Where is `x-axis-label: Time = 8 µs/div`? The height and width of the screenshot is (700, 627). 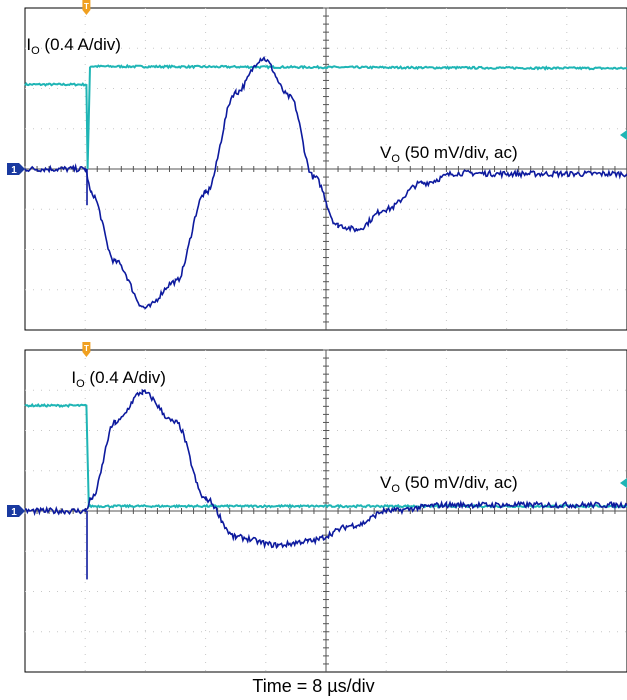
x-axis-label: Time = 8 µs/div is located at coordinates (313, 686).